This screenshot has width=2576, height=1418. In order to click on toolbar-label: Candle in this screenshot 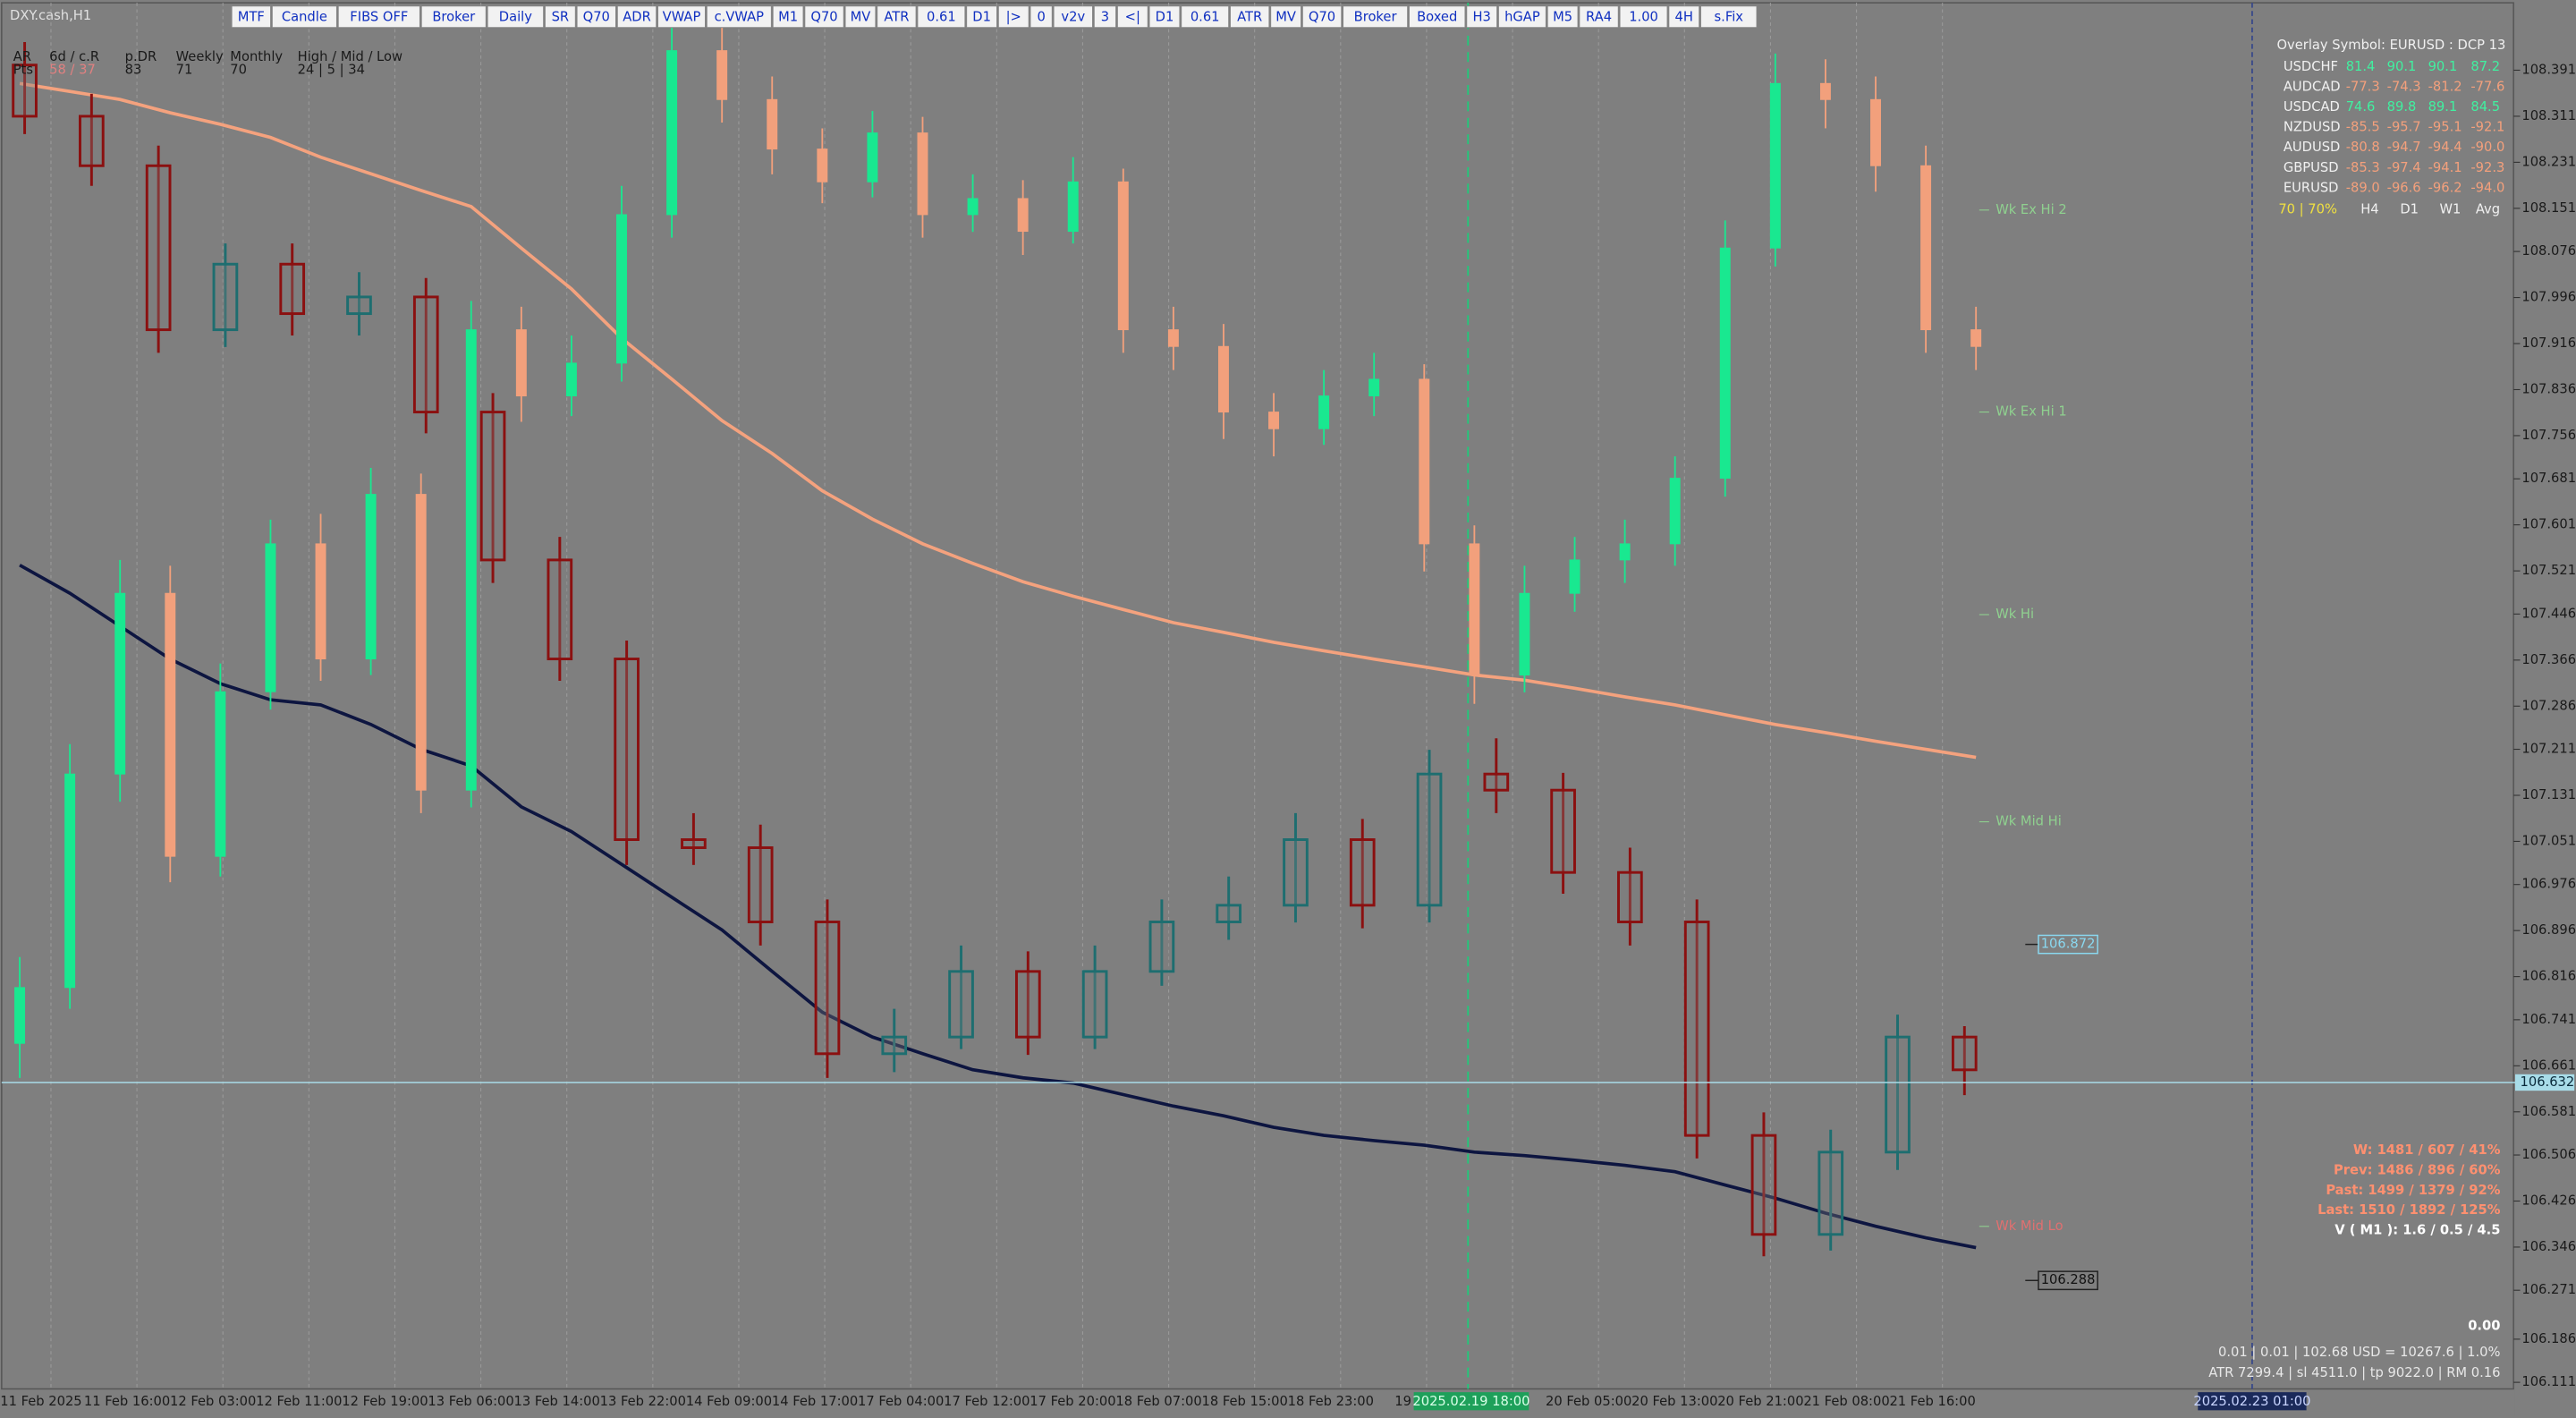, I will do `click(304, 17)`.